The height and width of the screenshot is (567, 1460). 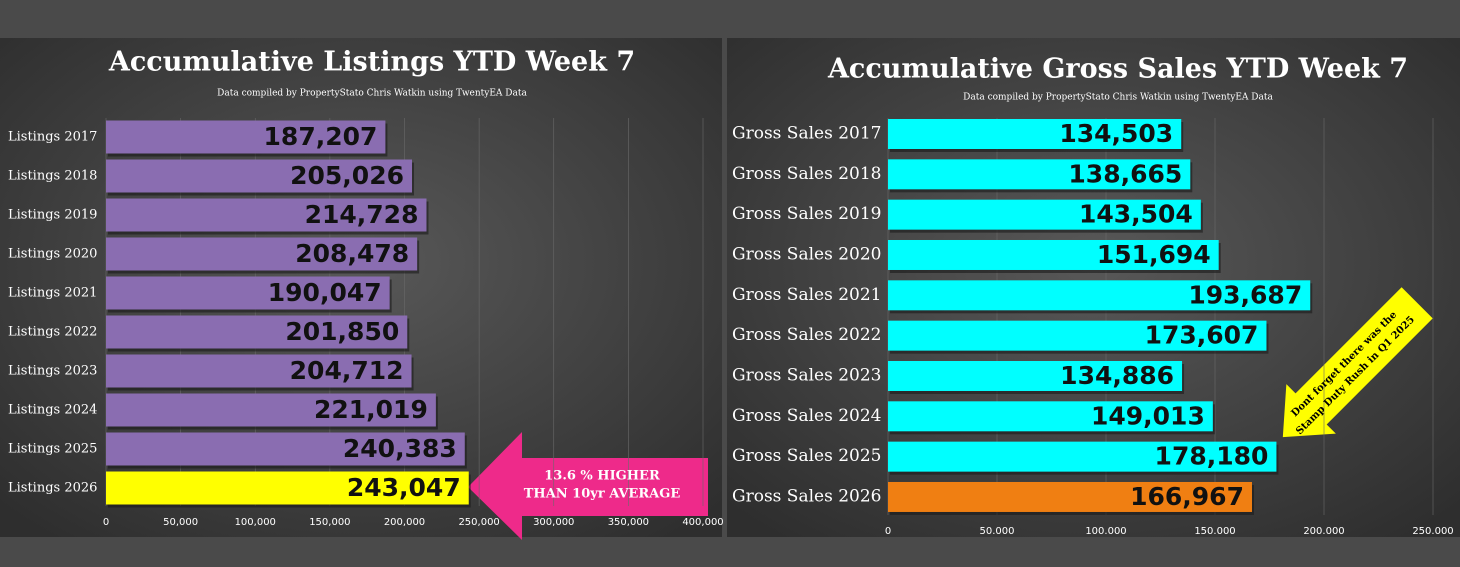 What do you see at coordinates (52, 137) in the screenshot?
I see `category-label: Listings 2017` at bounding box center [52, 137].